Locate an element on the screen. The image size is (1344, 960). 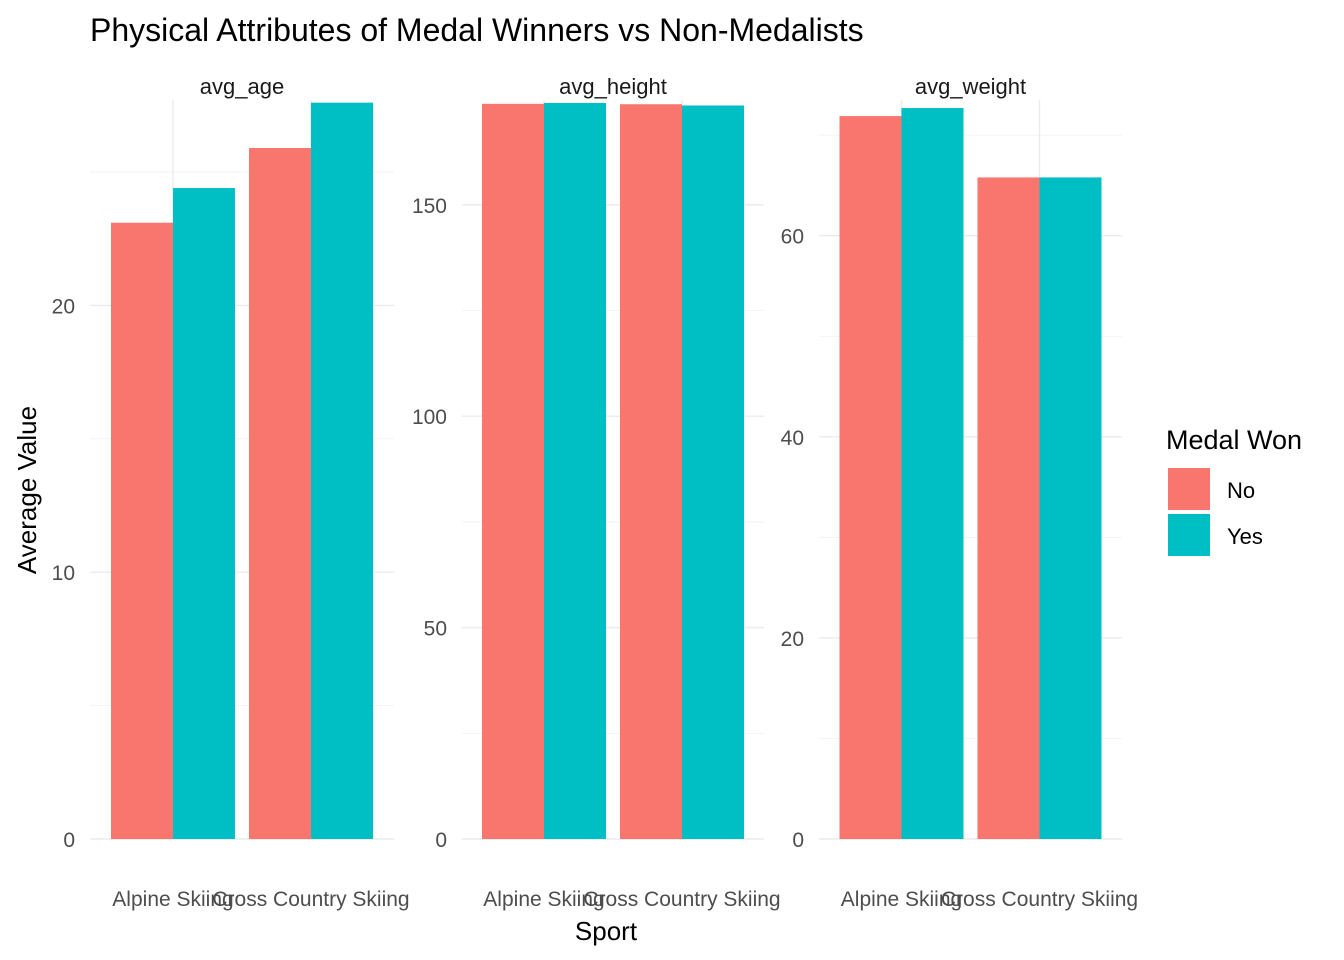
y-tick-label: 100 is located at coordinates (429, 417).